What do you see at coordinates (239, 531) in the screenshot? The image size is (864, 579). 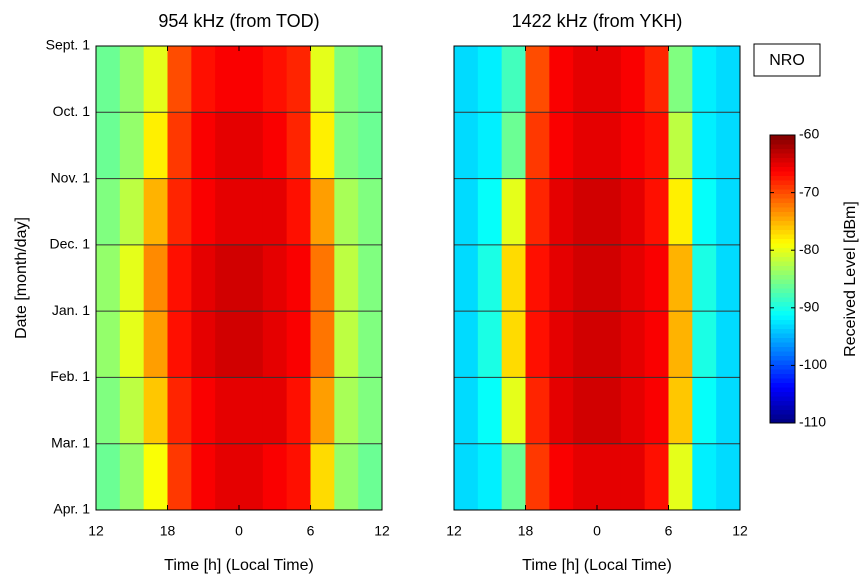 I see `x-tick-label: 0` at bounding box center [239, 531].